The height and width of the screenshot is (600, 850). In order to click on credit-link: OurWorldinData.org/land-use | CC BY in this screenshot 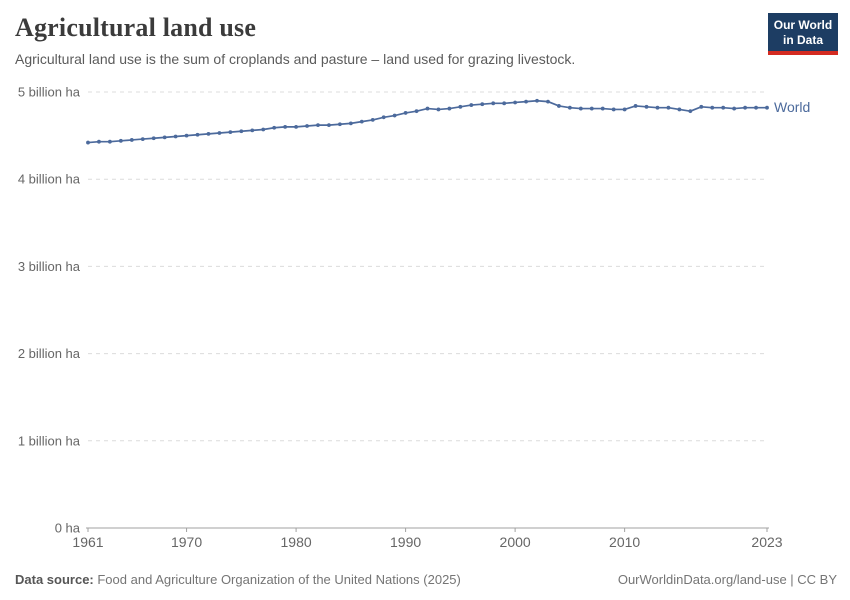, I will do `click(727, 579)`.